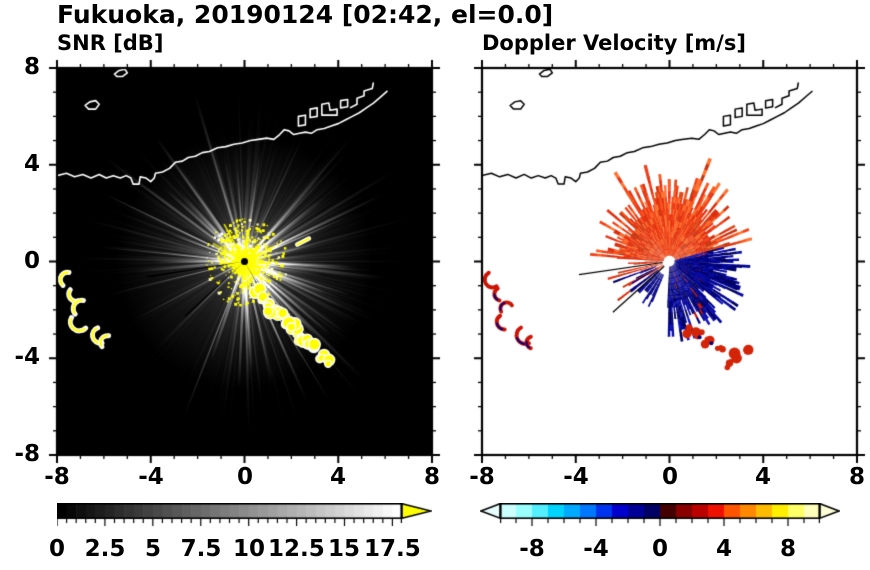 Image resolution: width=870 pixels, height=570 pixels. I want to click on doppler-xtick-label: 0, so click(669, 477).